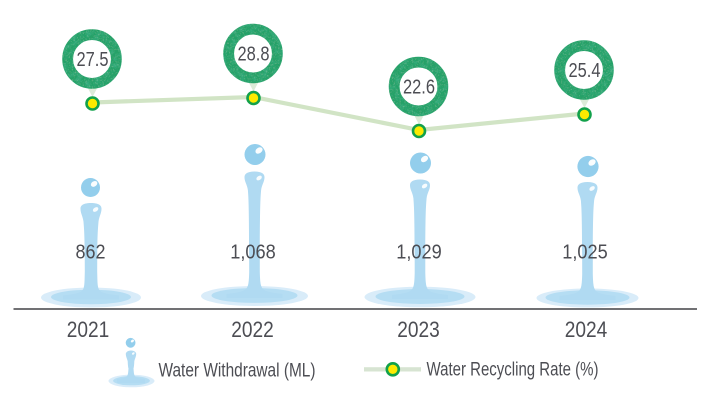 The image size is (706, 406). Describe the element at coordinates (418, 329) in the screenshot. I see `svg-text: 2023` at that location.